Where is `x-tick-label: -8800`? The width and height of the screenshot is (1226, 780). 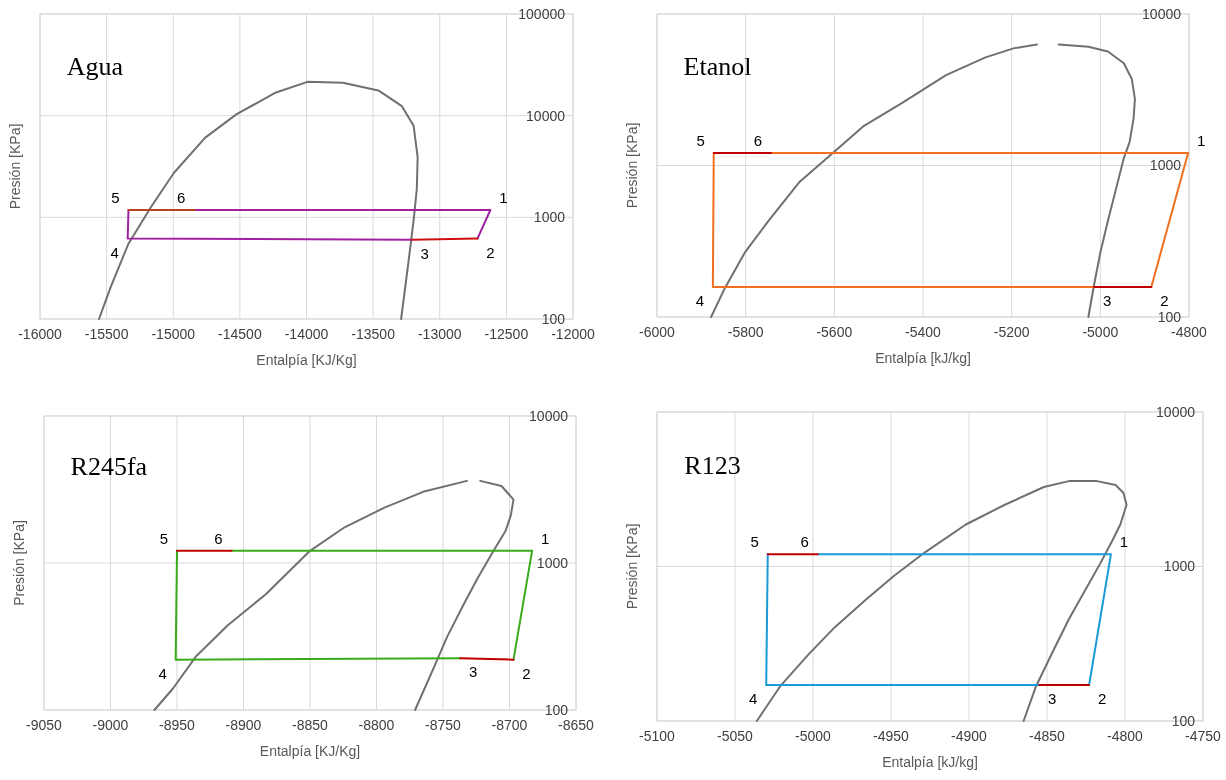 x-tick-label: -8800 is located at coordinates (376, 725).